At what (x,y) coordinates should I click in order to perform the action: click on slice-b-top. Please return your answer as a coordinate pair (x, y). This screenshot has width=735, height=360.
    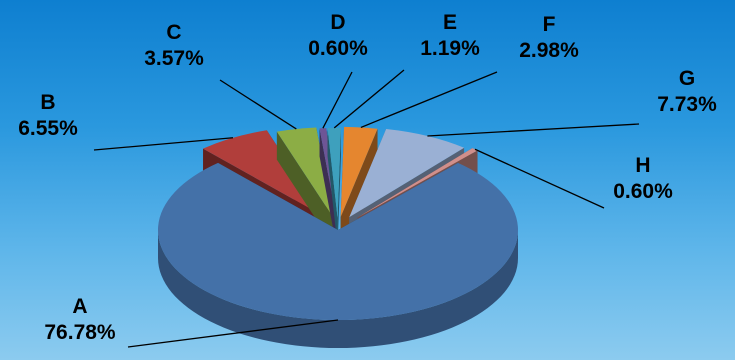
    Looking at the image, I should click on (263, 173).